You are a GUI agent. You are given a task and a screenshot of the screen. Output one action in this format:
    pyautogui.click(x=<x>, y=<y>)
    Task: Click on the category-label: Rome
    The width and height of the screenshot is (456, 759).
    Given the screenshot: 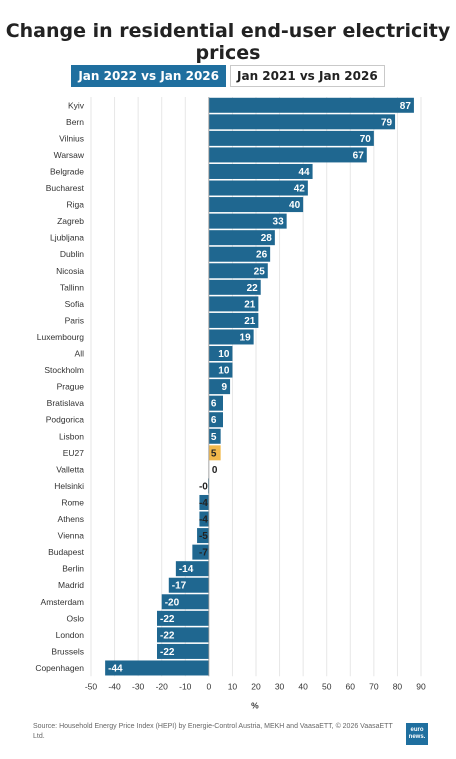 What is the action you would take?
    pyautogui.click(x=72, y=502)
    